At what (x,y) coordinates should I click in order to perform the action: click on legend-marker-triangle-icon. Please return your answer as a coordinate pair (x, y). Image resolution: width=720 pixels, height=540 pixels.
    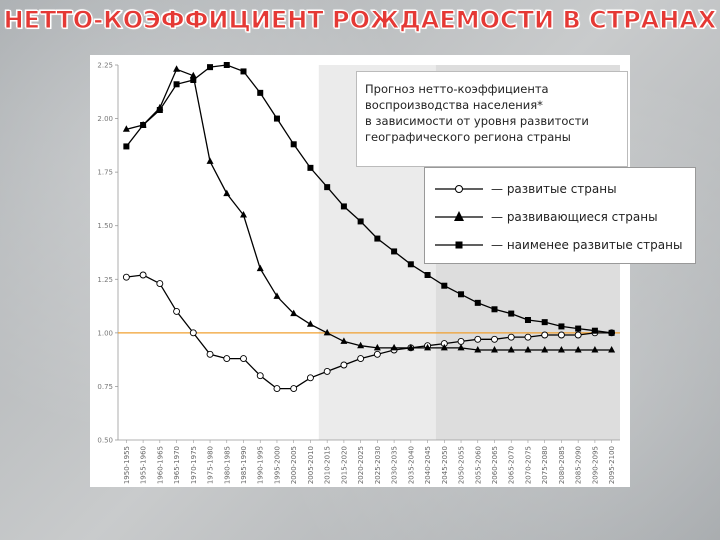
    Looking at the image, I should click on (459, 216).